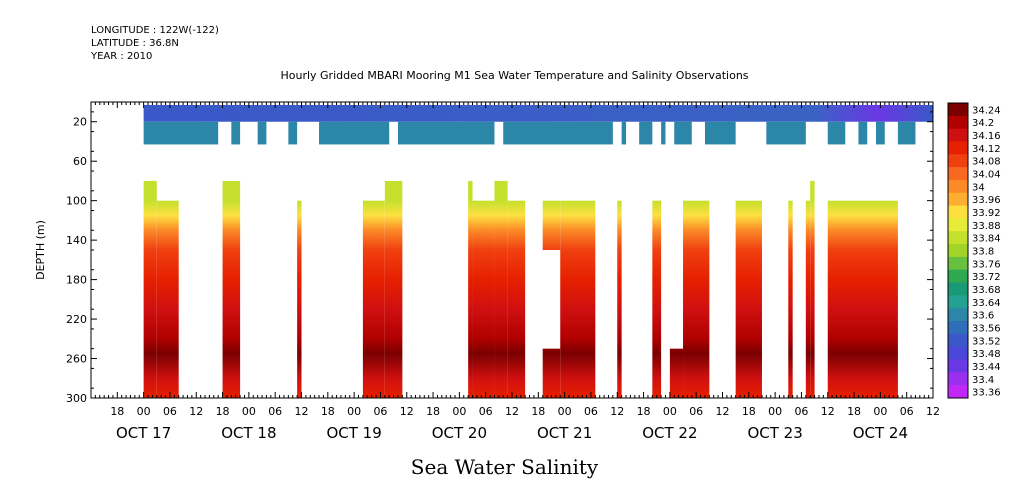  I want to click on variable-title: Sea Water Salinity, so click(504, 467).